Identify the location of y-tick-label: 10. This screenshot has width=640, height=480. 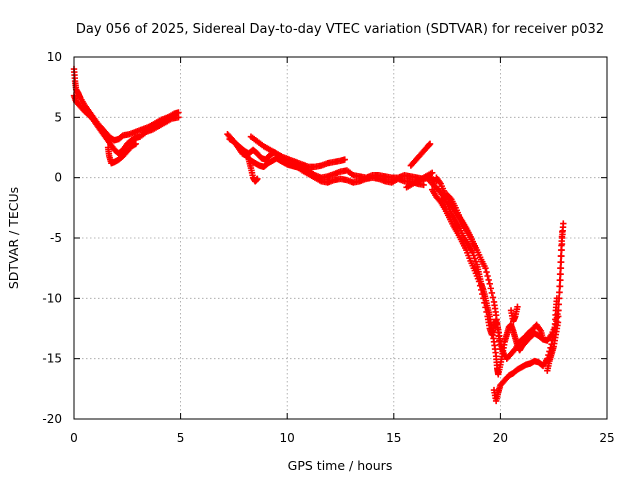
(54, 57).